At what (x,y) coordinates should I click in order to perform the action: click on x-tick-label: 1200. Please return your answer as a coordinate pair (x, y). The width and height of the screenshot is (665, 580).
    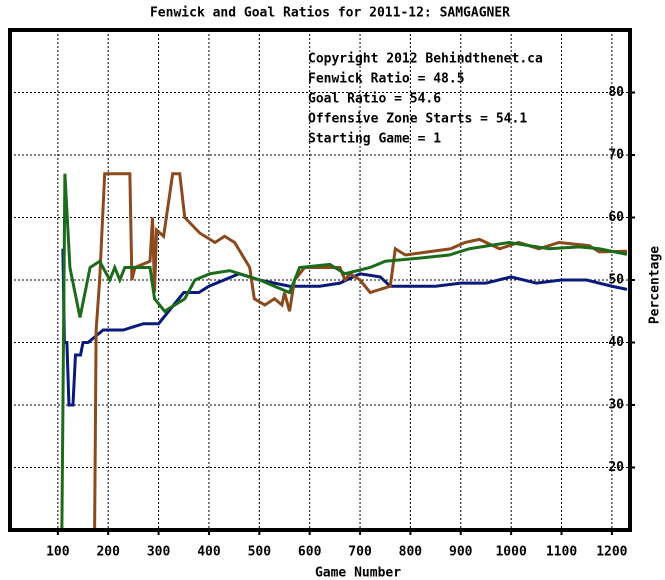
    Looking at the image, I should click on (611, 552).